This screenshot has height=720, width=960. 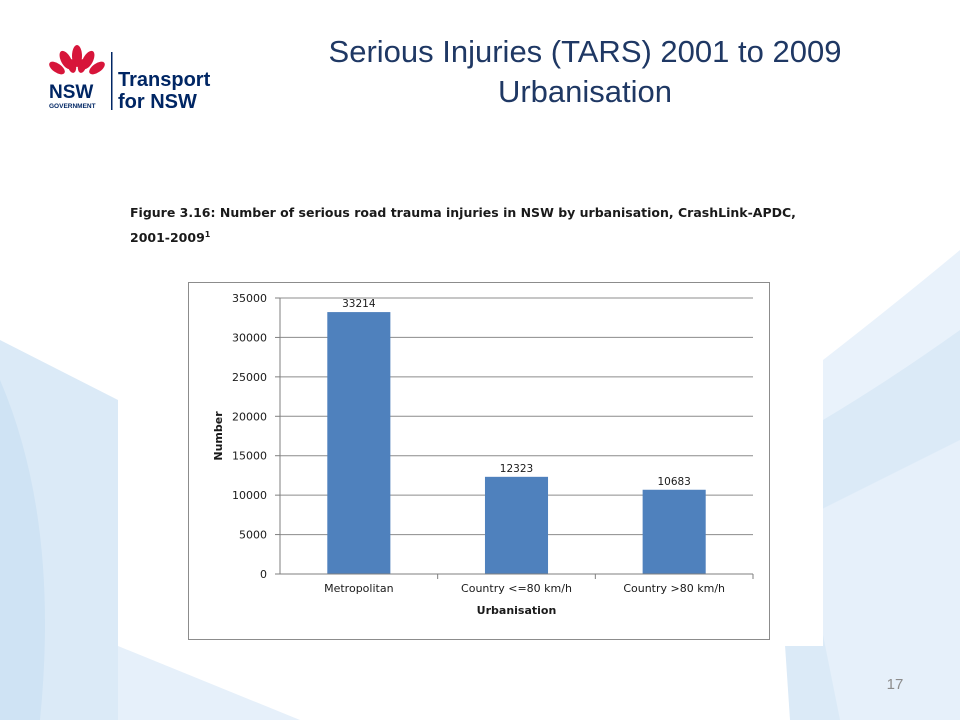 I want to click on logo-nsw-wordmark: NSW, so click(x=71, y=92).